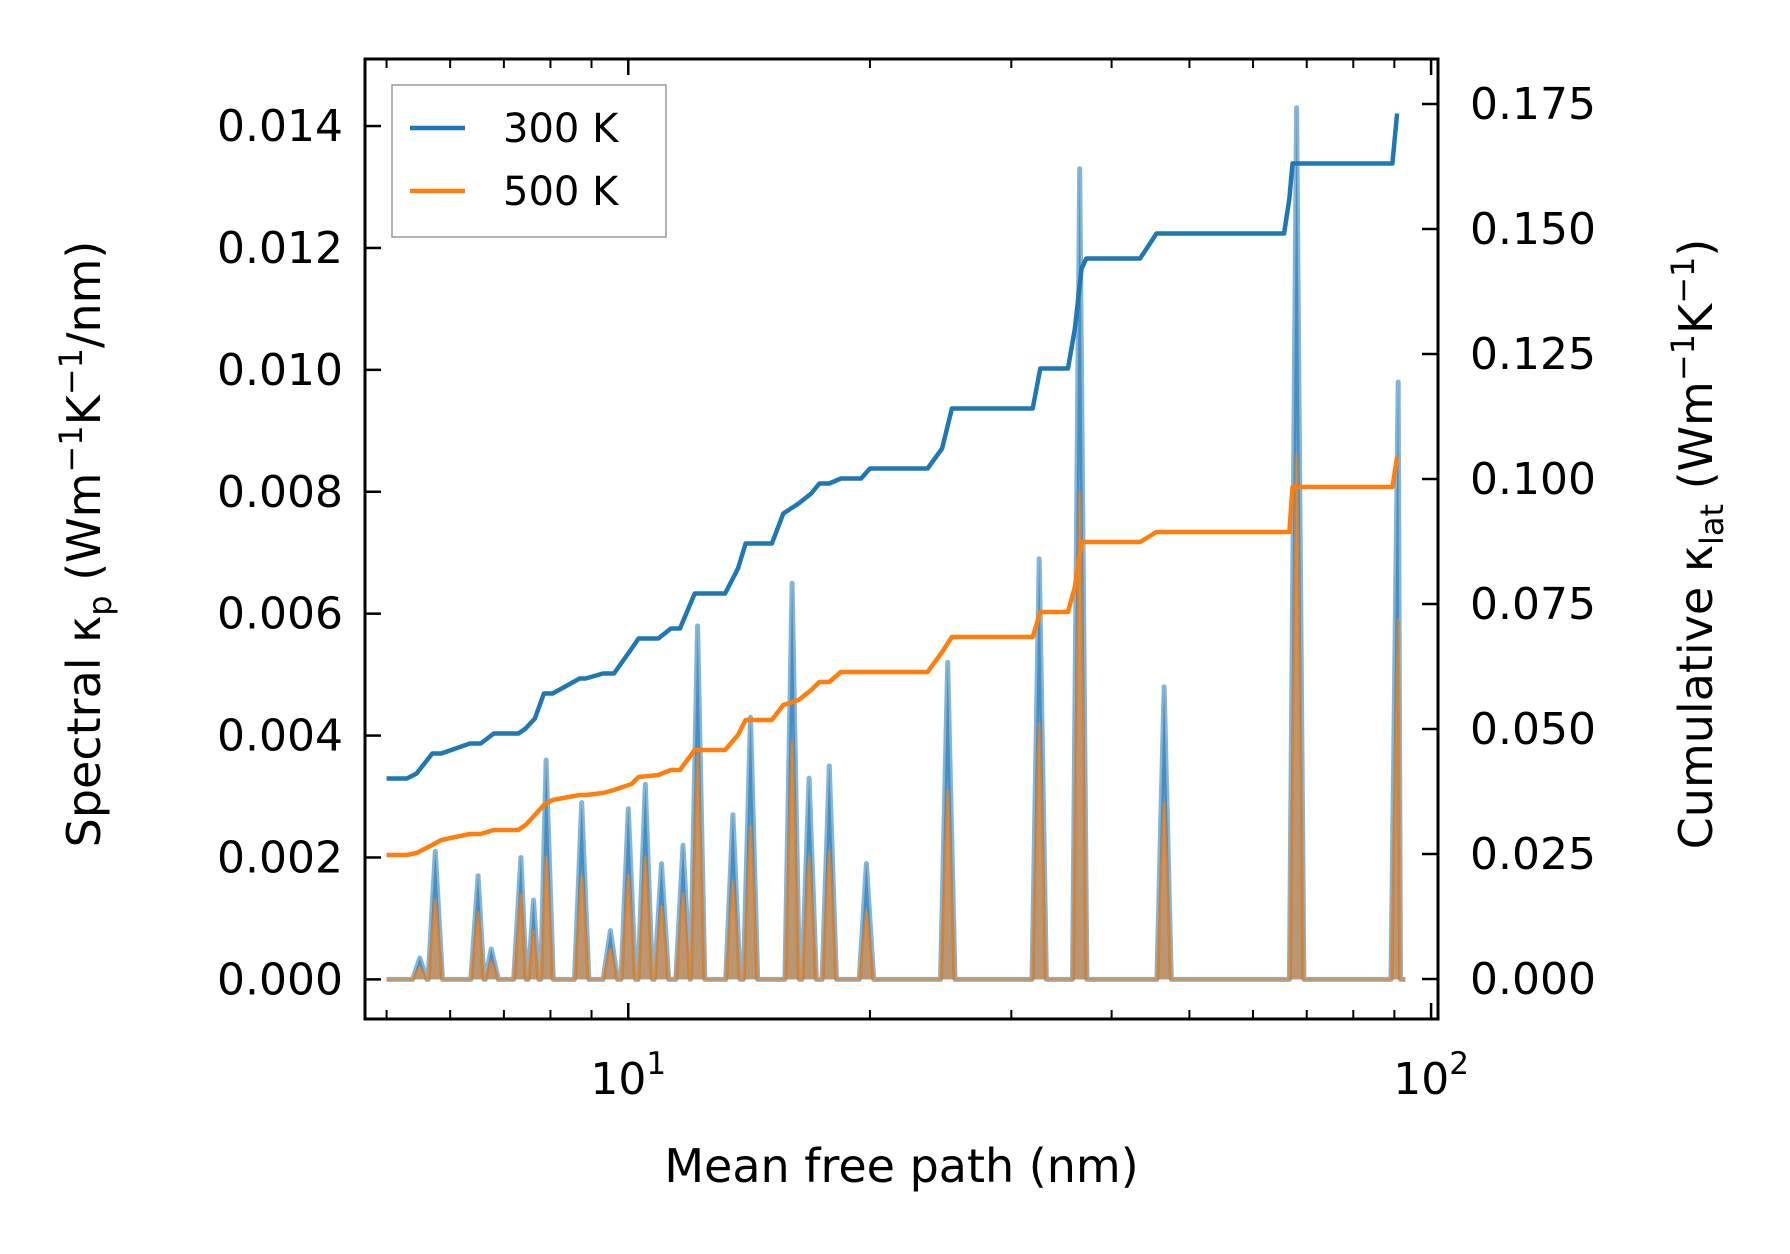 Image resolution: width=1790 pixels, height=1254 pixels. What do you see at coordinates (1533, 604) in the screenshot?
I see `y-right-tick-label: 0.075` at bounding box center [1533, 604].